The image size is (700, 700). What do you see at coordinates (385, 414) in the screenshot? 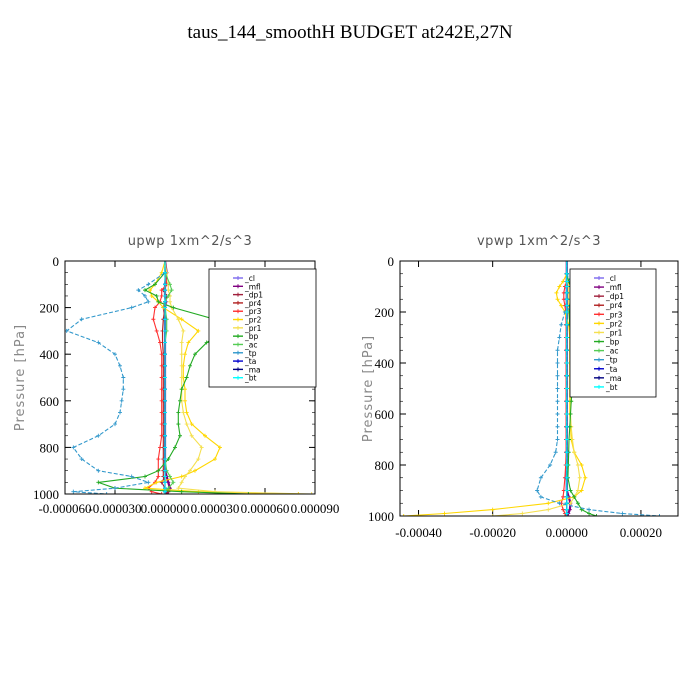
I see `vpwp-ytick-label: 600` at bounding box center [385, 414].